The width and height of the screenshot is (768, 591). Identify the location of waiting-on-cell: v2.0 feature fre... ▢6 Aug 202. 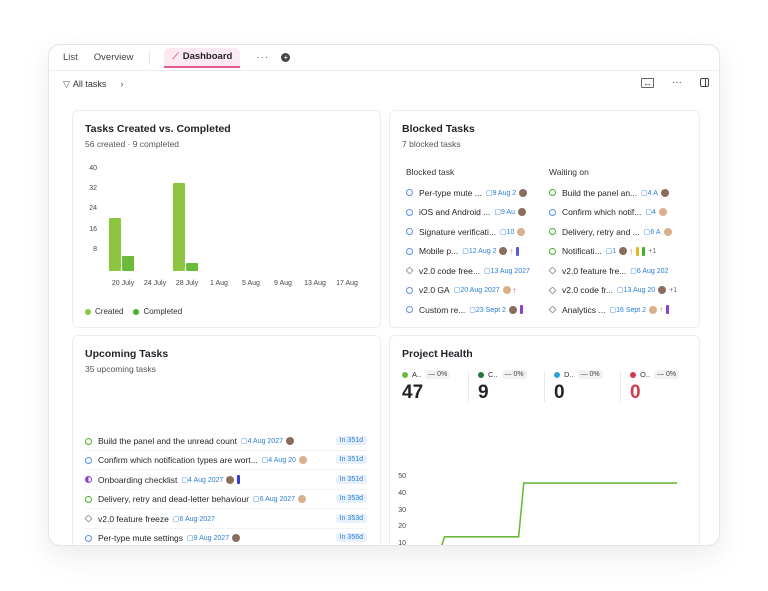
(608, 270).